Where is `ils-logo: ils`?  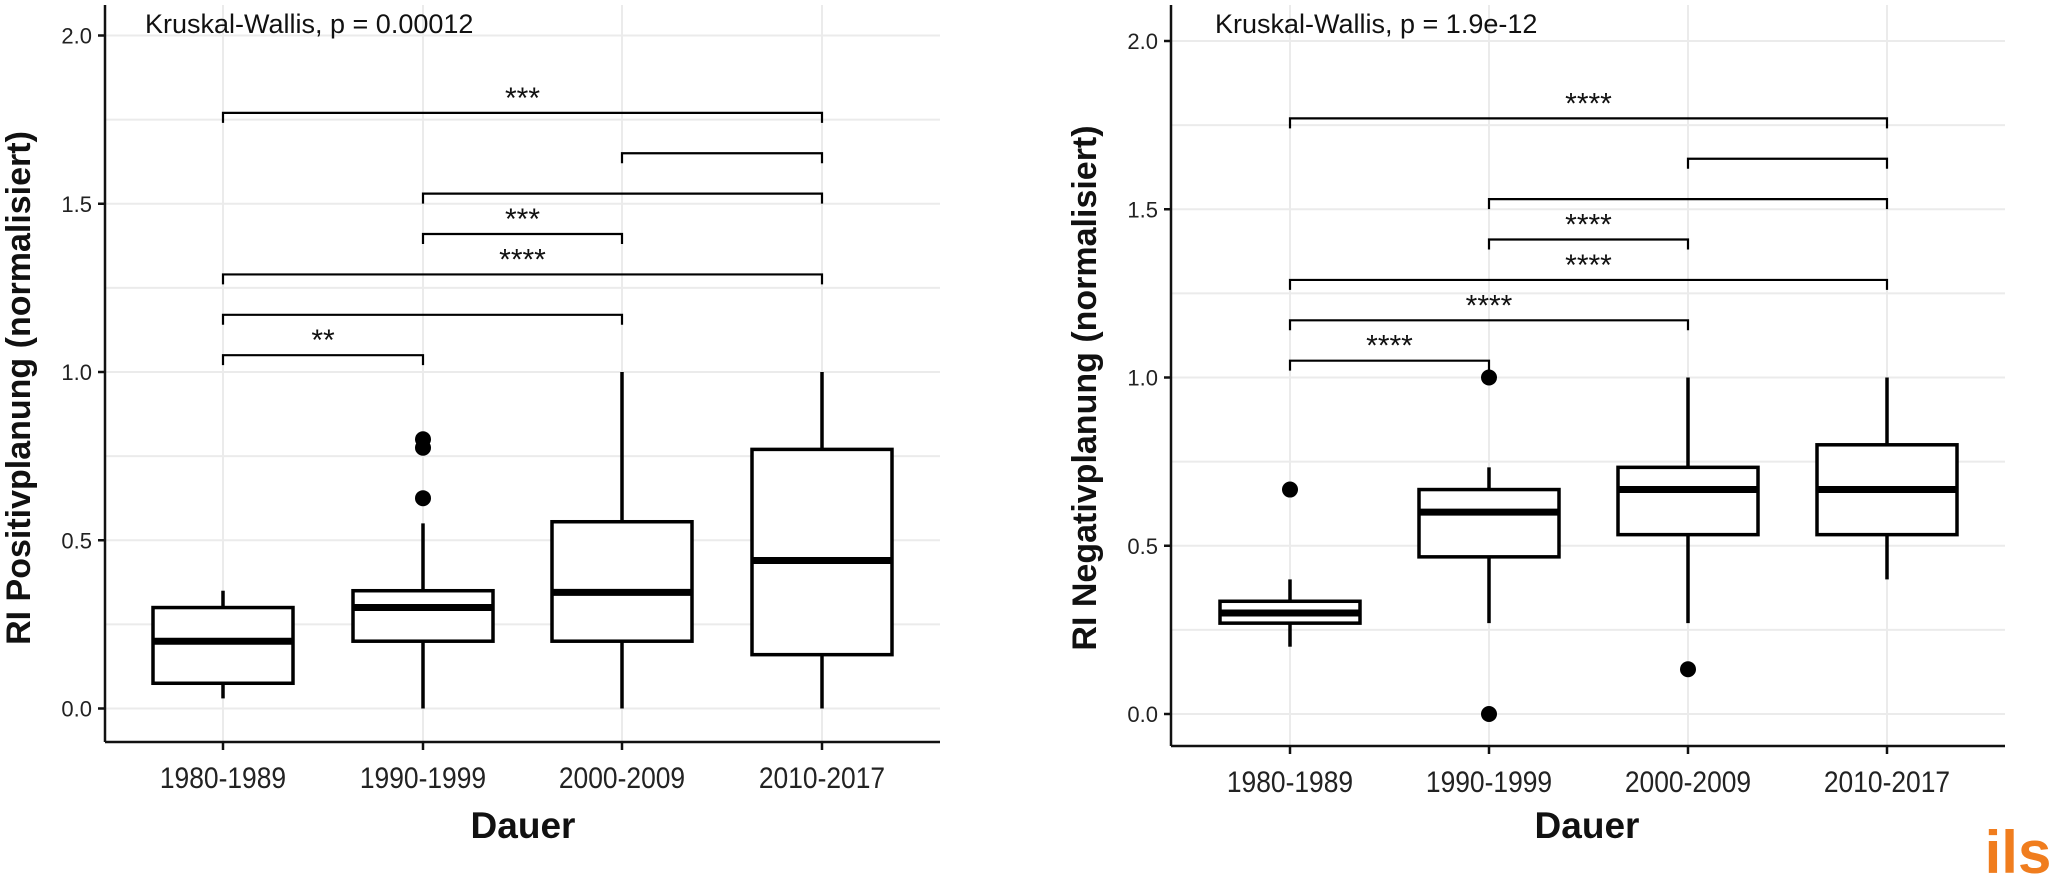 ils-logo: ils is located at coordinates (2018, 852).